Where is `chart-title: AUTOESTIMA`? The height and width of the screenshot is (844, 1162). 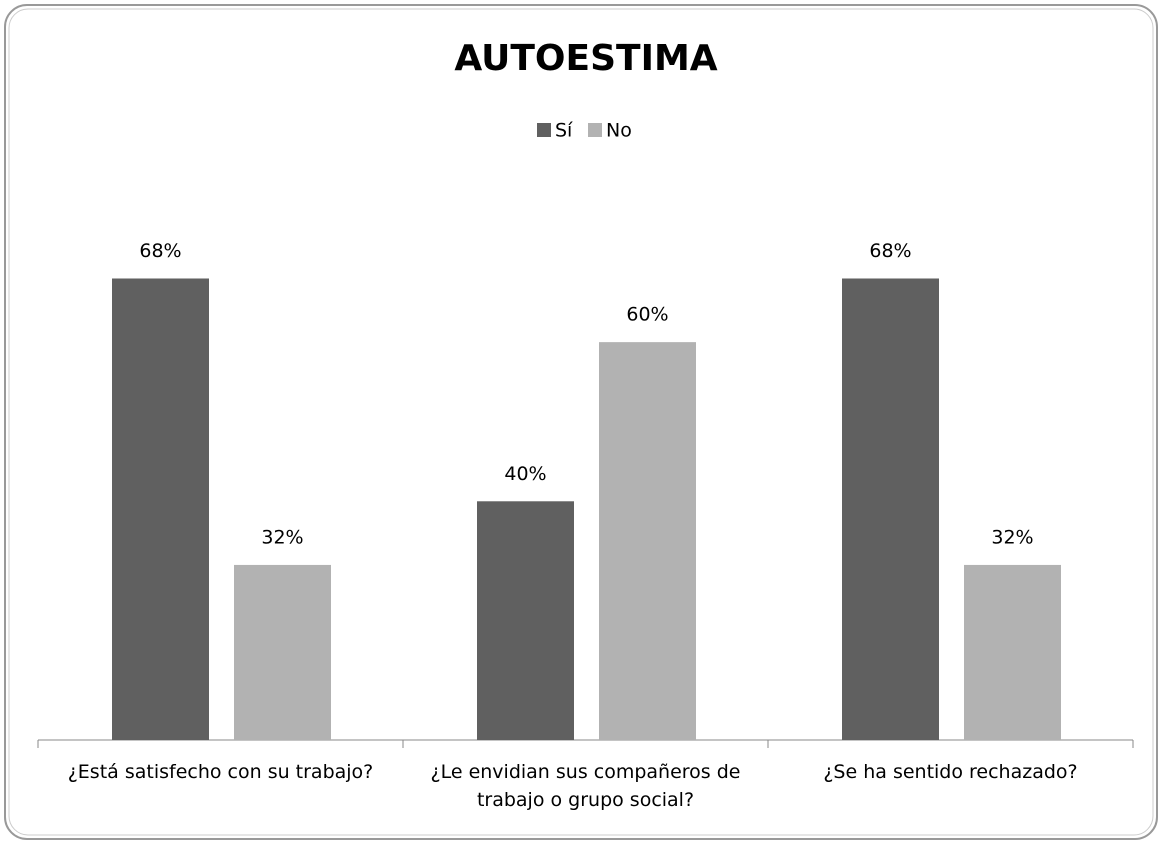
chart-title: AUTOESTIMA is located at coordinates (585, 58).